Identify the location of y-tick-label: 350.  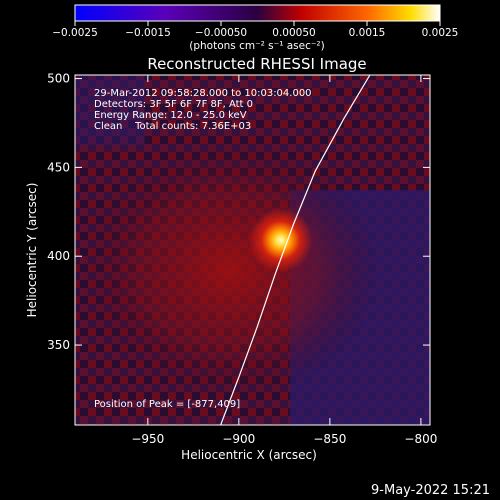
(58, 345).